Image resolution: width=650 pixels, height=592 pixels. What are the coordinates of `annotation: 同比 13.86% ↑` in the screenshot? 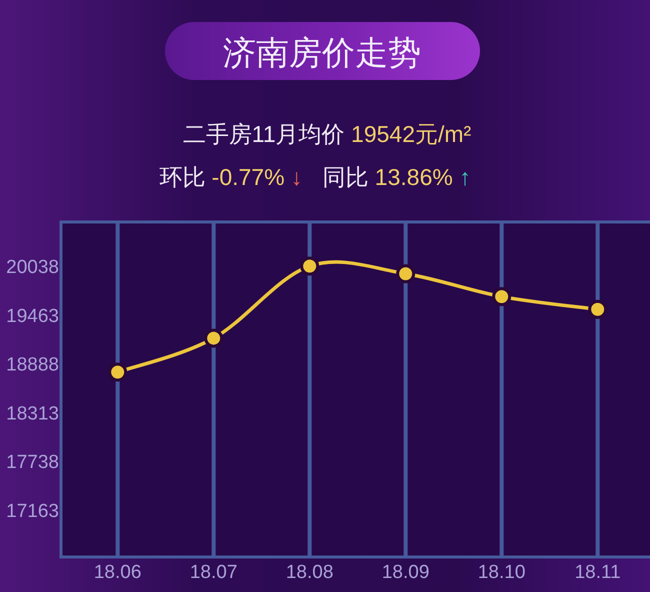 It's located at (396, 177).